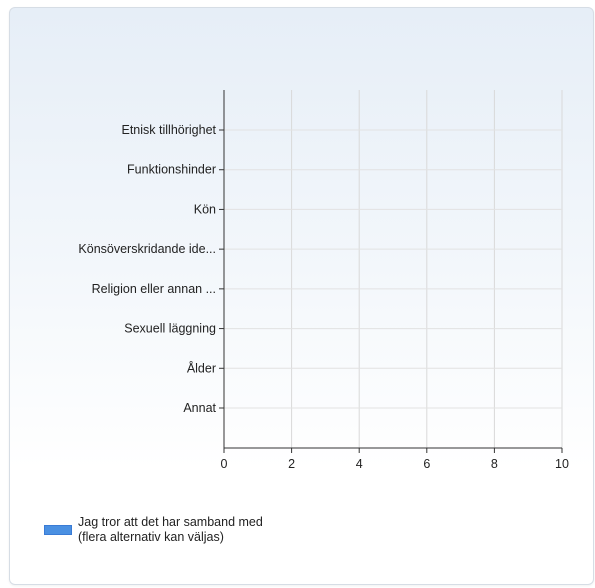 This screenshot has height=588, width=595. What do you see at coordinates (426, 464) in the screenshot?
I see `x-tick-label: 6` at bounding box center [426, 464].